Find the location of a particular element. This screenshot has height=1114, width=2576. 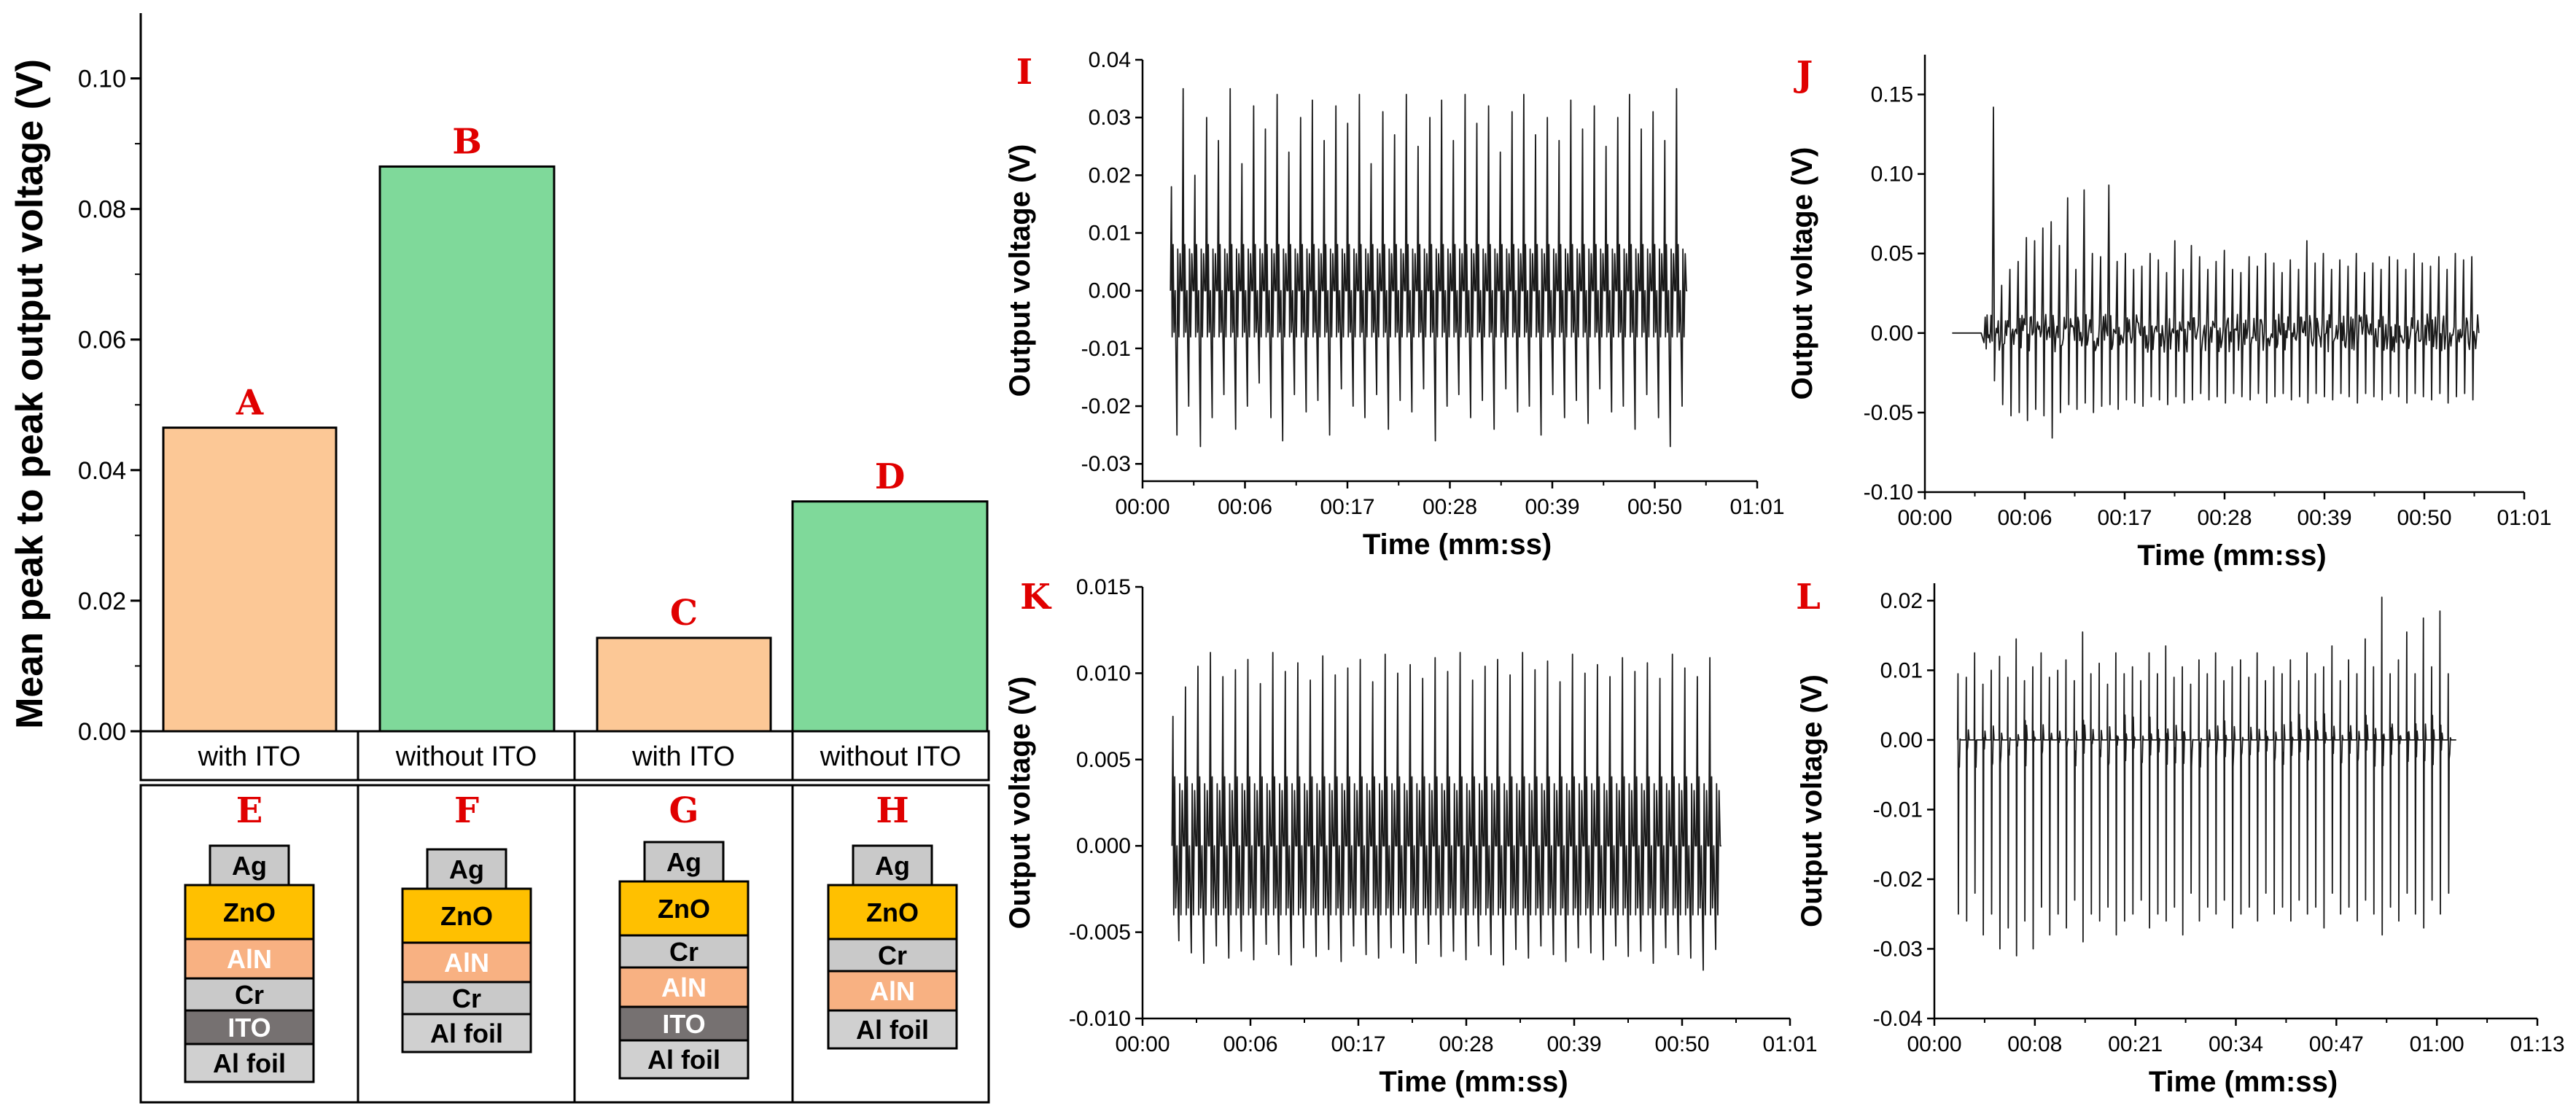

stack-letter-h: H is located at coordinates (892, 810).